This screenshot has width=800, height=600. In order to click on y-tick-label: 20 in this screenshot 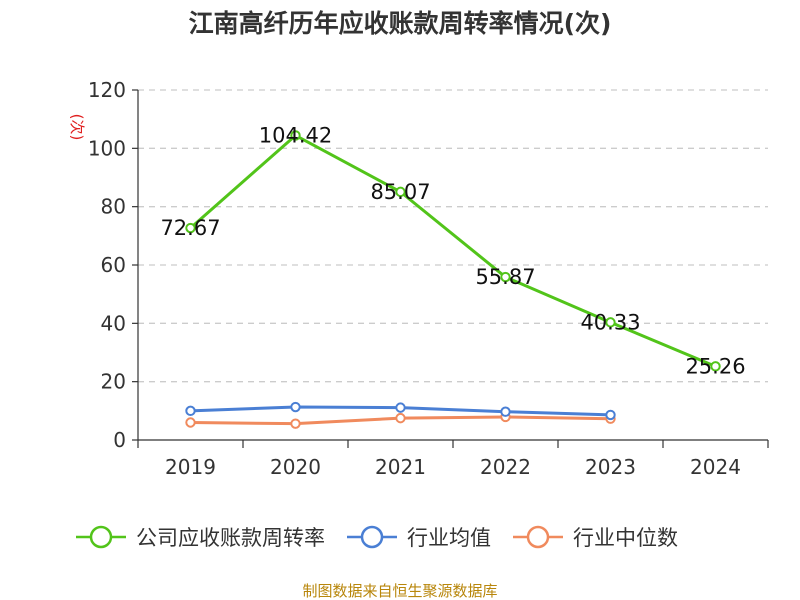, I will do `click(113, 382)`.